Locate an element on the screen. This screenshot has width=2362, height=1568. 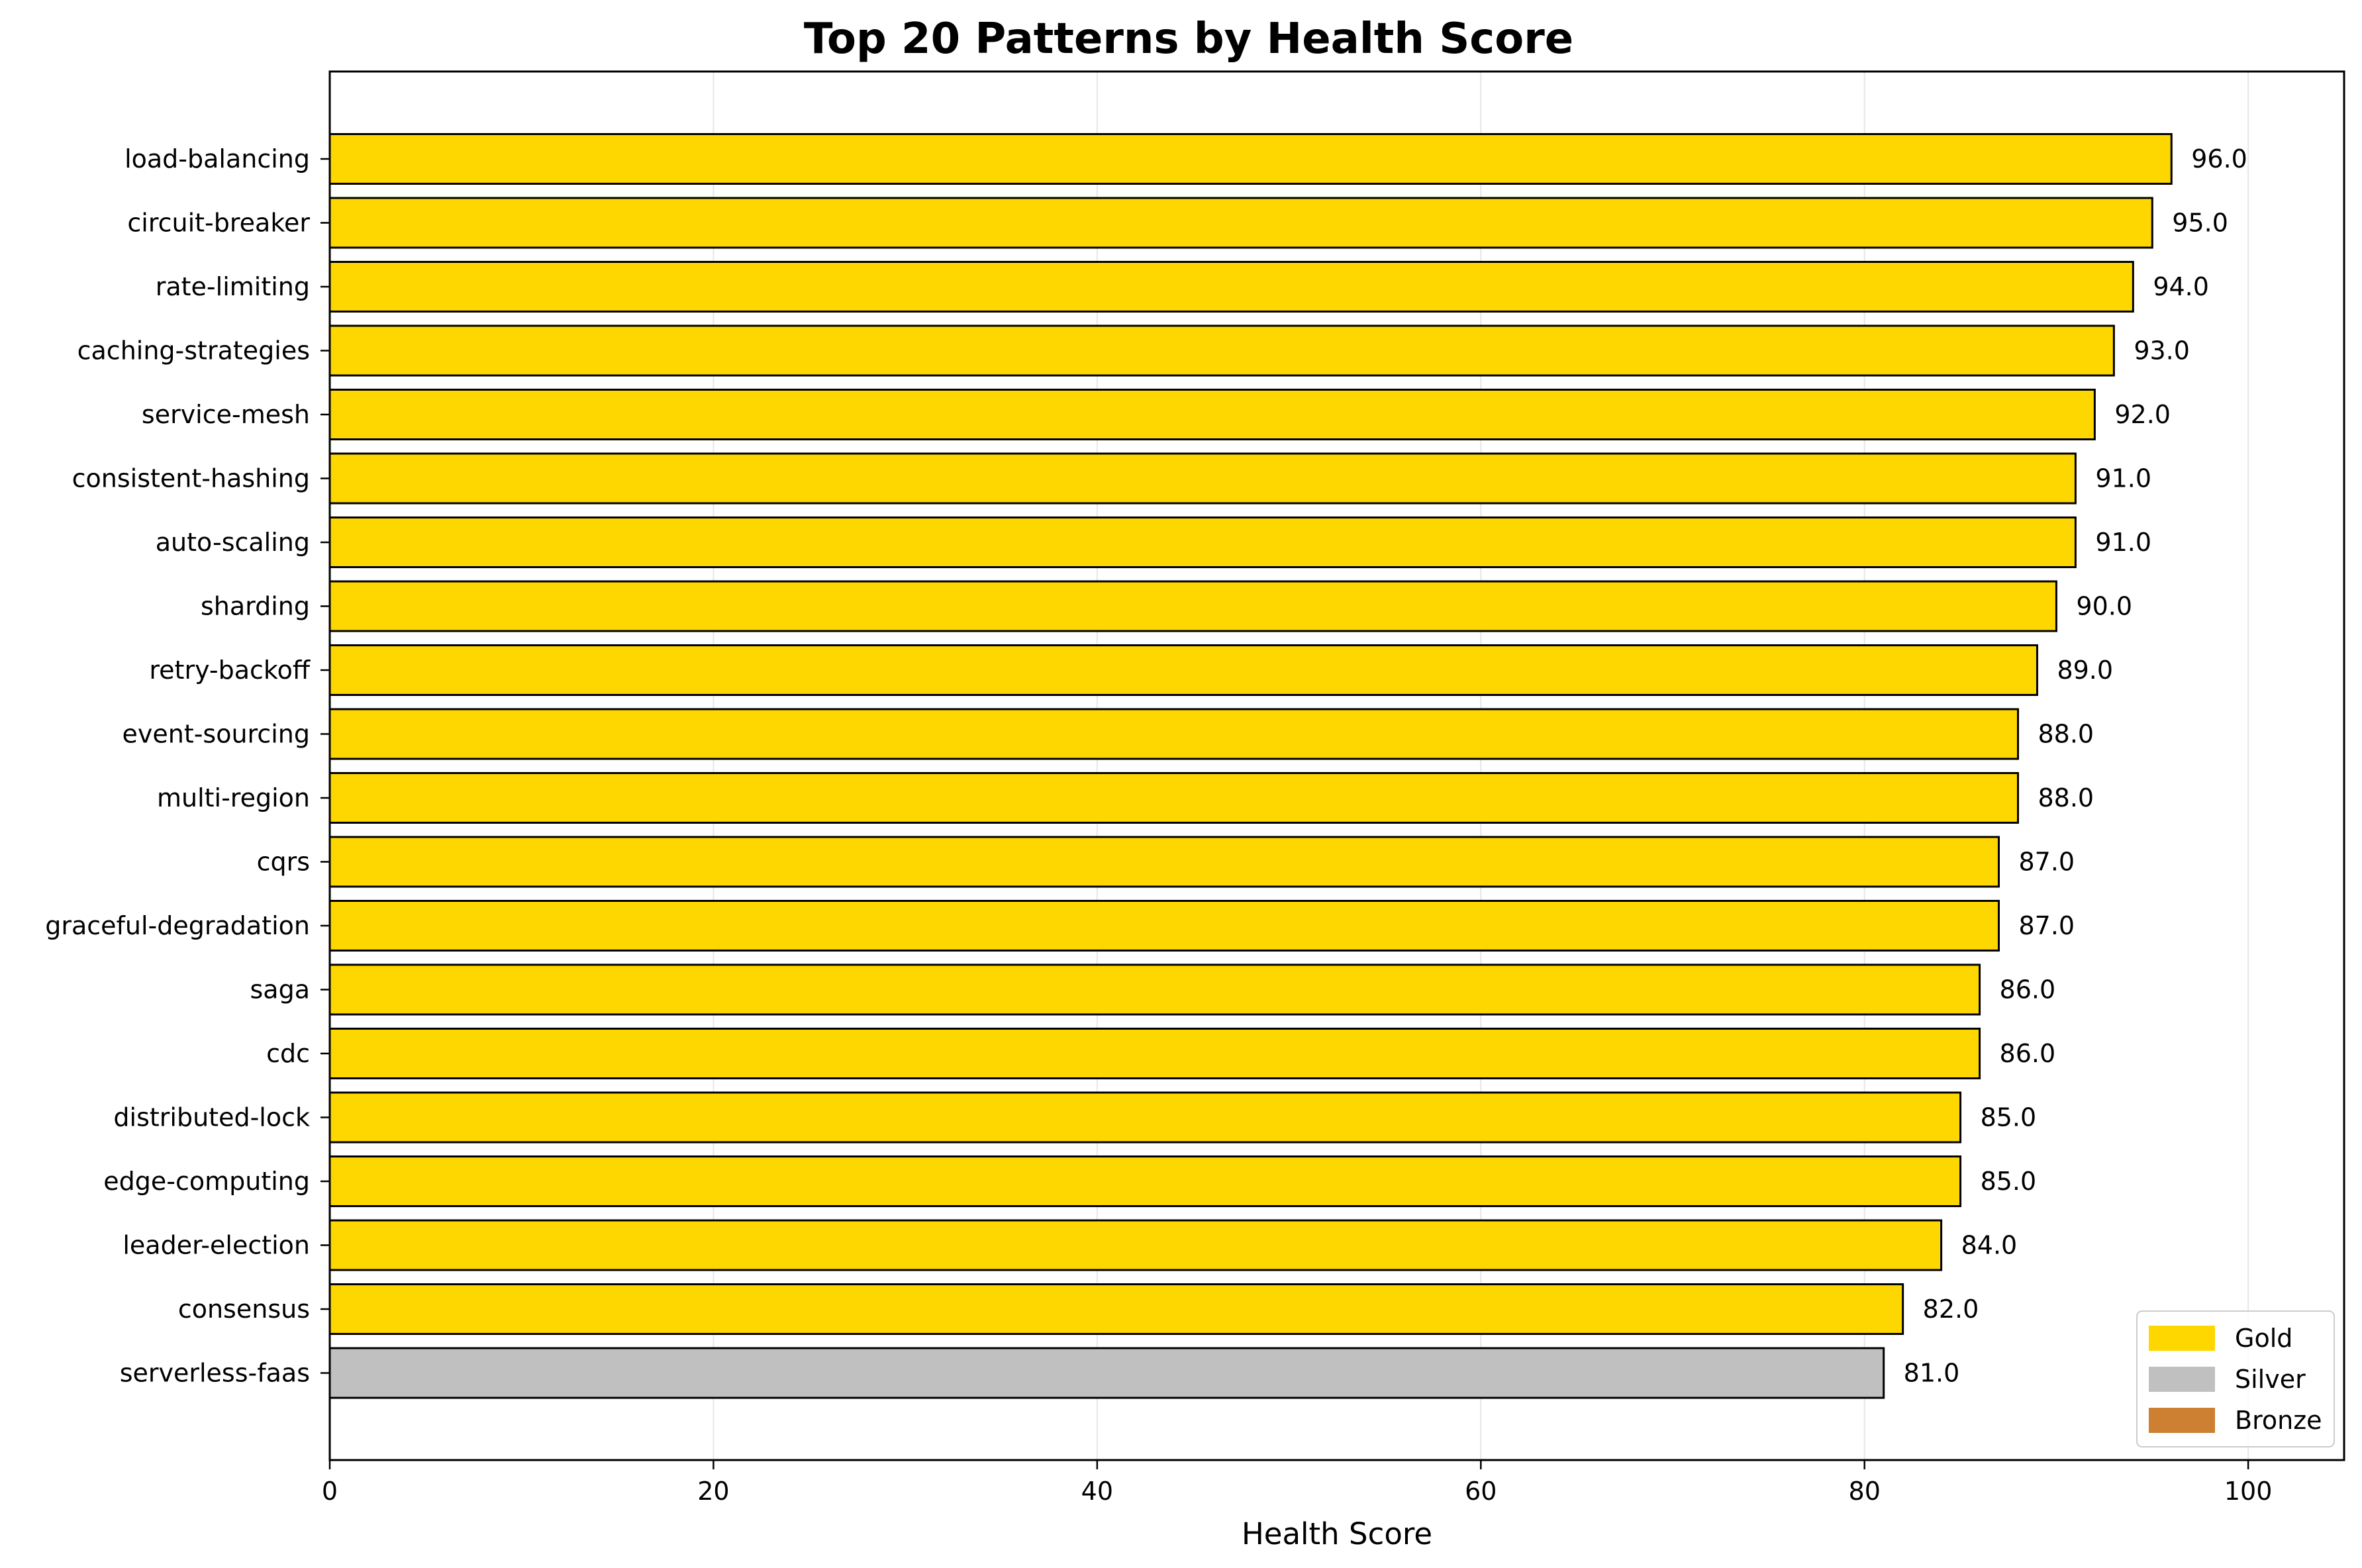
chart-title: Top 20 Patterns by Health Score is located at coordinates (1188, 39).